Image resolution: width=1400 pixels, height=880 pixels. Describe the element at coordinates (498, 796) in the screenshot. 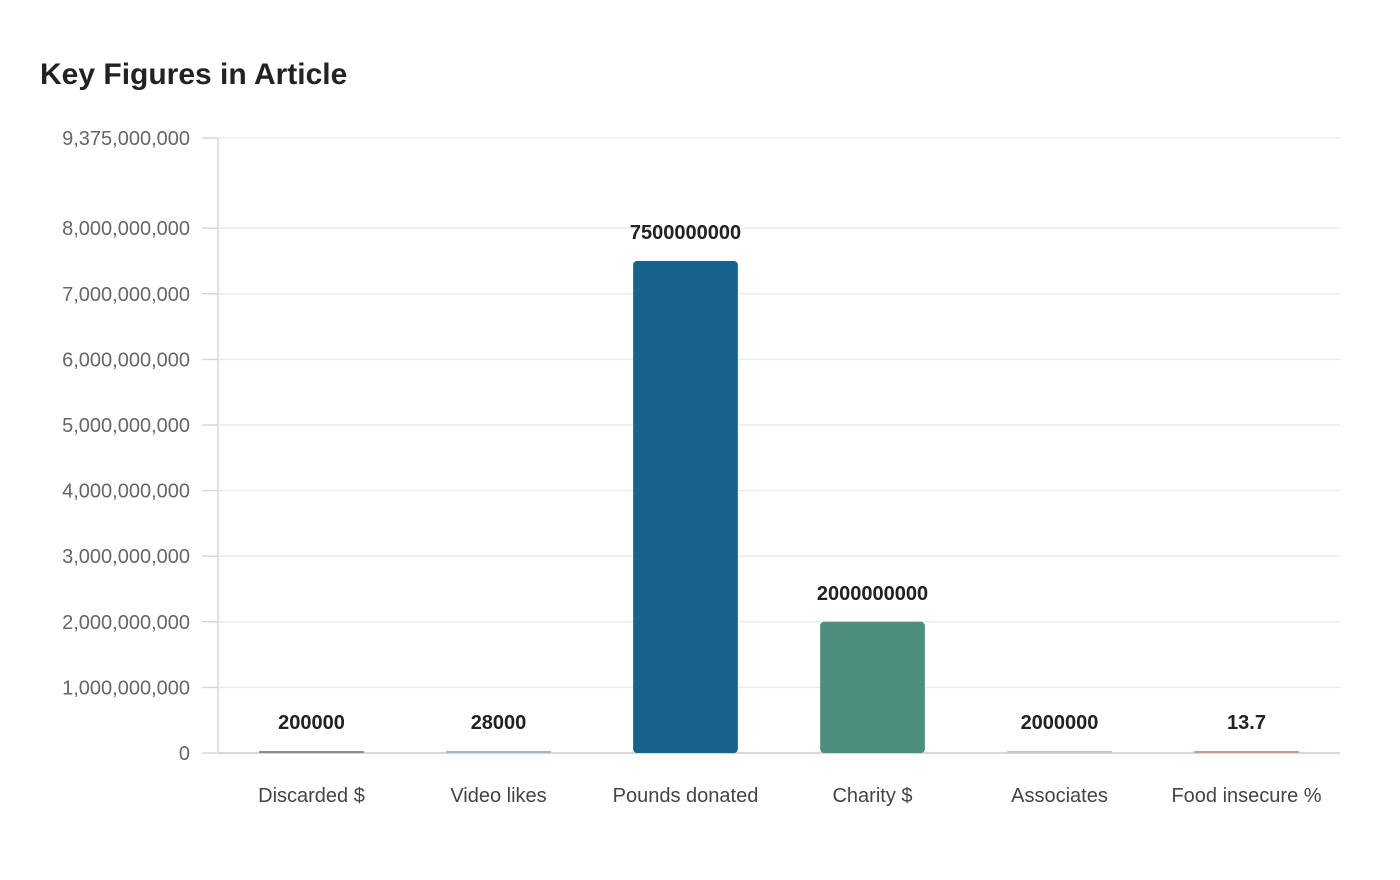

I see `x-tick-label: Video likes` at that location.